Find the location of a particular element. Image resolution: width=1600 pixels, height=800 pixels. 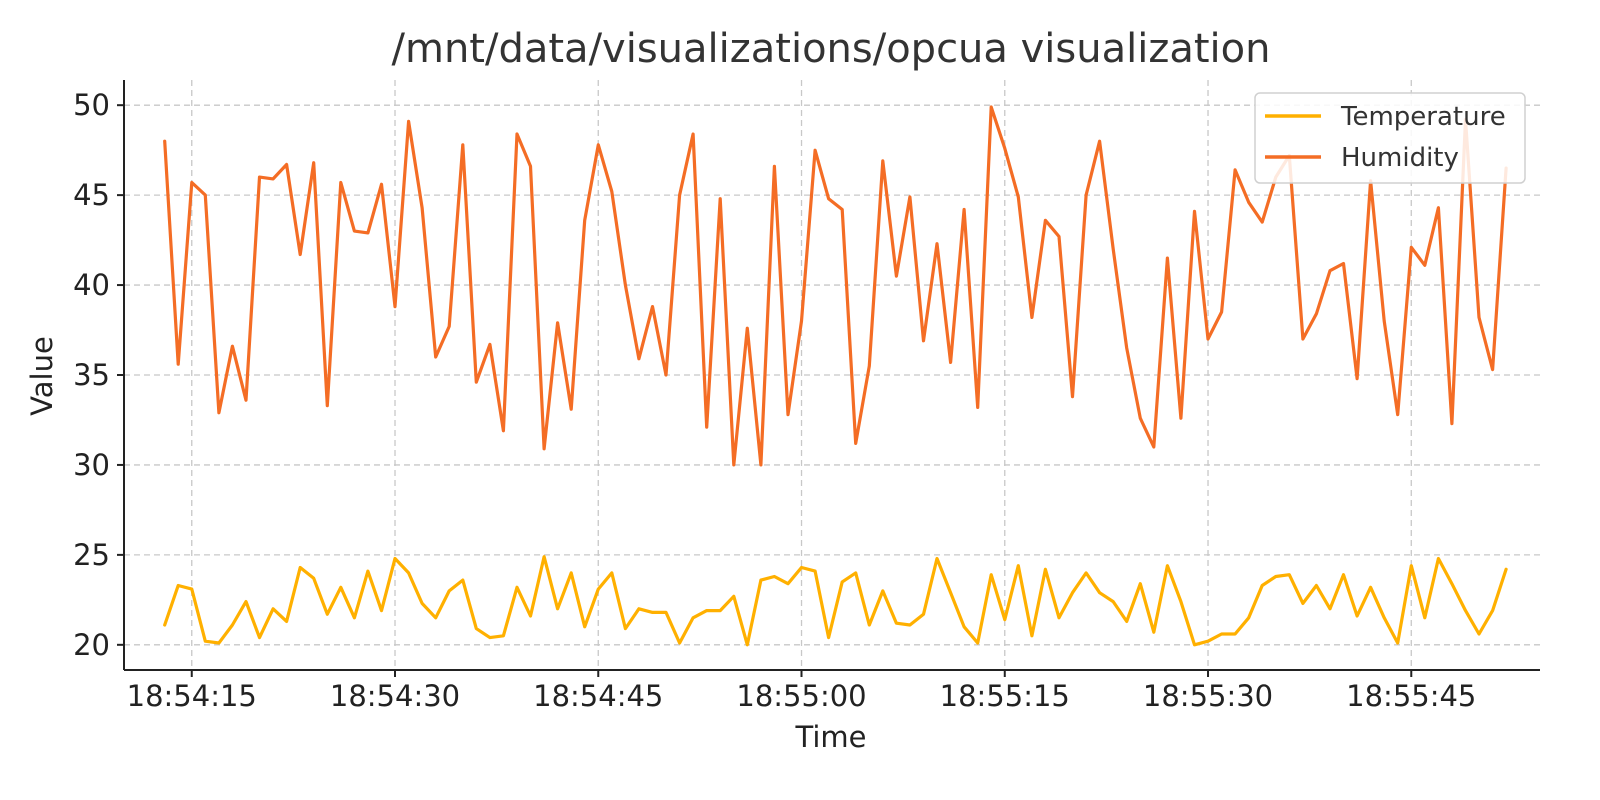

y-axis-label: Value is located at coordinates (42, 376).